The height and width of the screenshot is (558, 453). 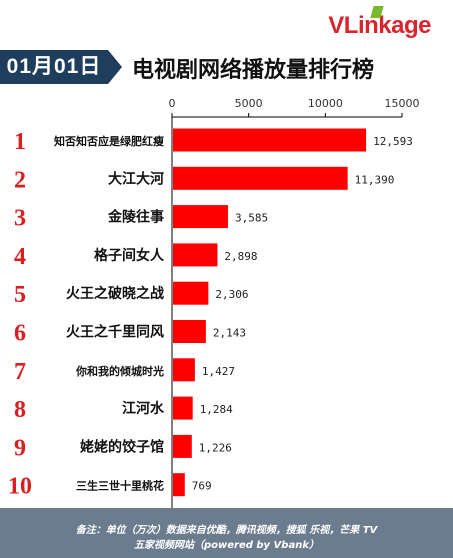 What do you see at coordinates (122, 446) in the screenshot?
I see `category-label: 姥姥的饺子馆` at bounding box center [122, 446].